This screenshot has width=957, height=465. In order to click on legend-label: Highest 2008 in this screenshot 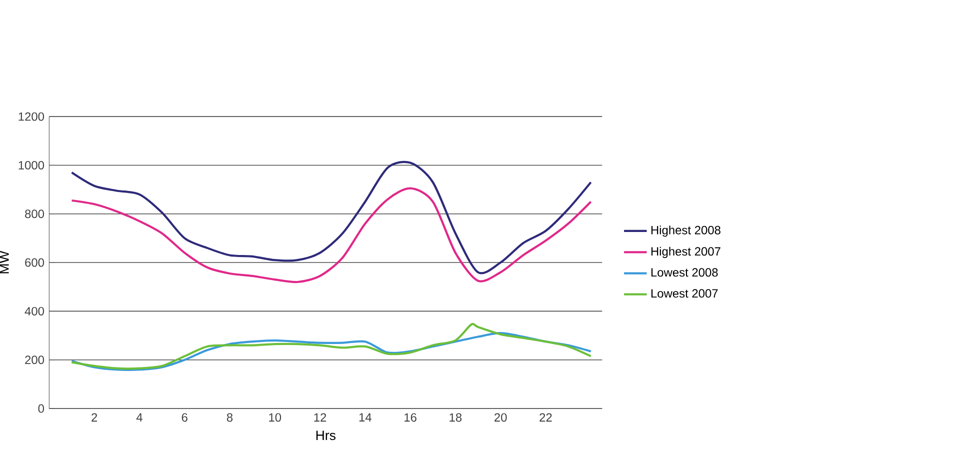, I will do `click(685, 231)`.